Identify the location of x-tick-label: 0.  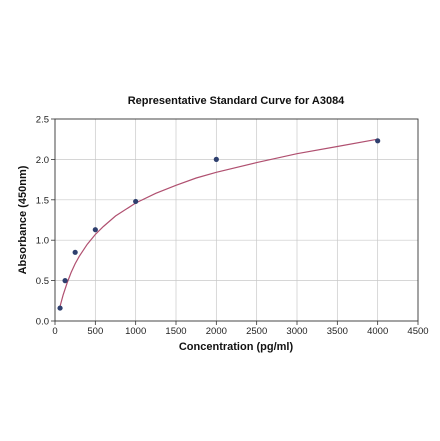
(54, 331).